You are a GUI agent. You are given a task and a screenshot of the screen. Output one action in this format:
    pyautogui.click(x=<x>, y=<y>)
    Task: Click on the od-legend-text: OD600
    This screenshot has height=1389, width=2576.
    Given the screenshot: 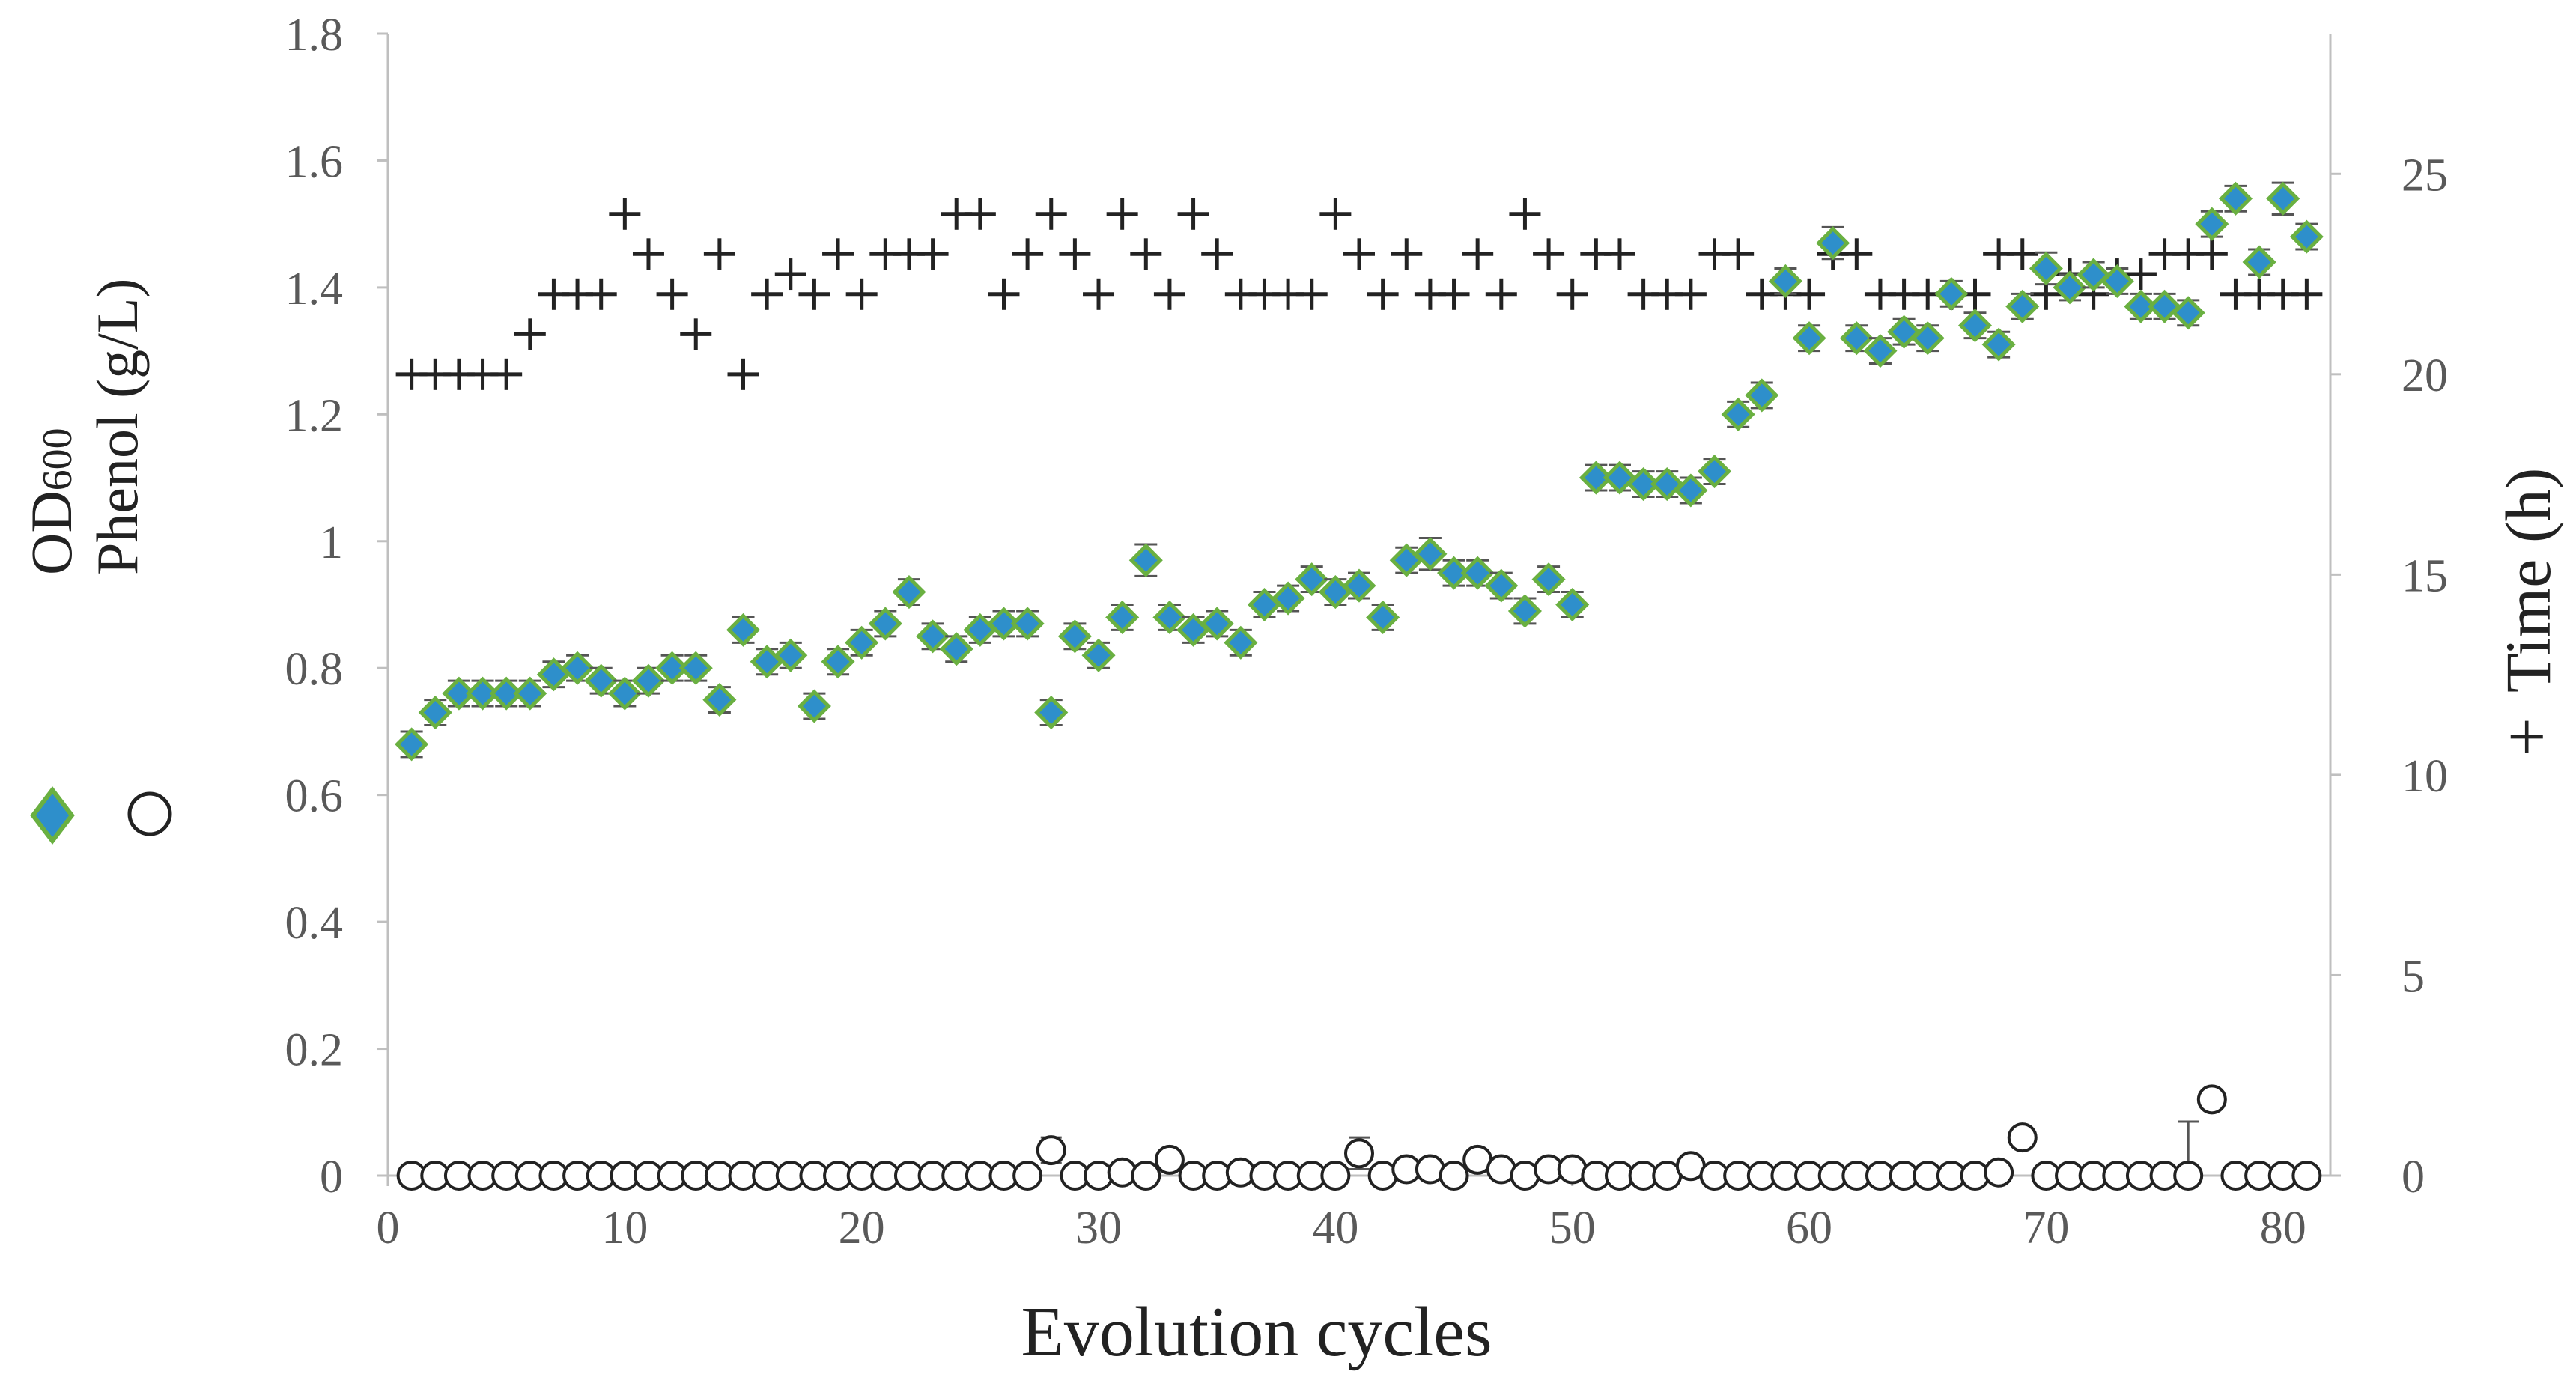 What is the action you would take?
    pyautogui.click(x=51, y=502)
    